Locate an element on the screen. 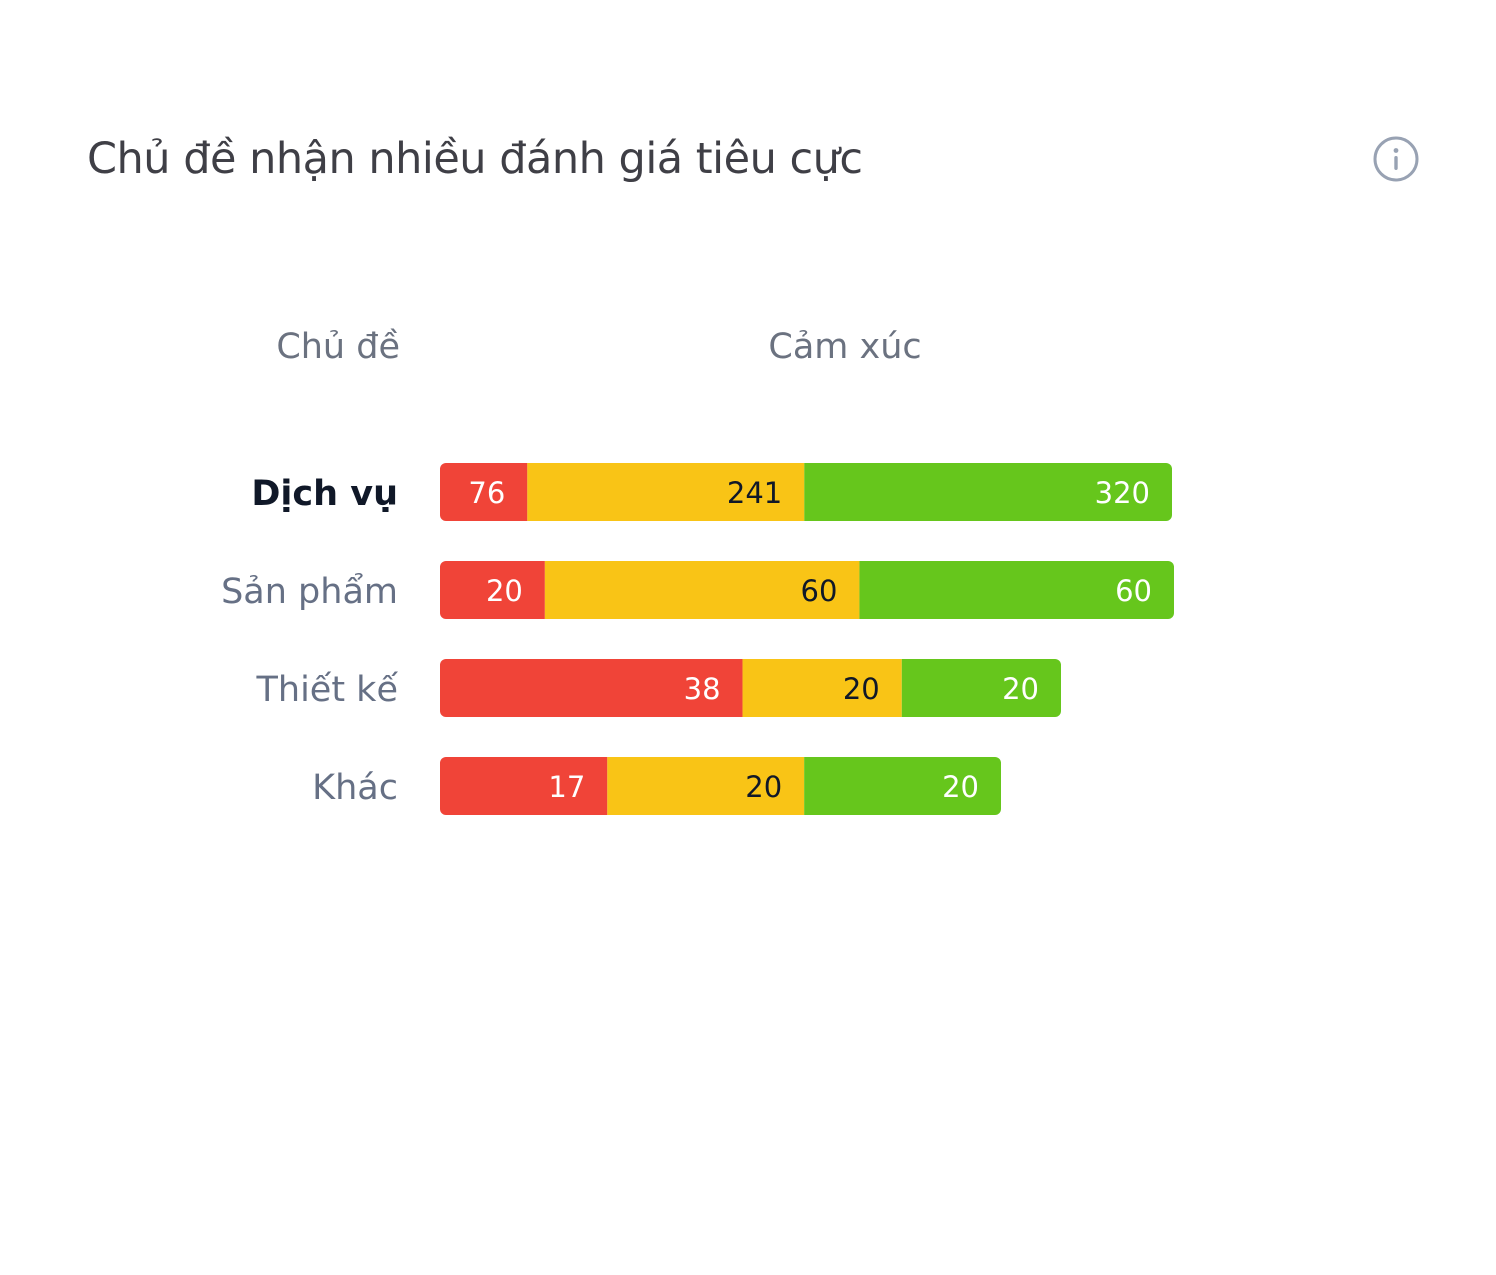 Image resolution: width=1496 pixels, height=1275 pixels. card-title: Chủ đề nhận nhiều đánh giá tiêu cực is located at coordinates (475, 159).